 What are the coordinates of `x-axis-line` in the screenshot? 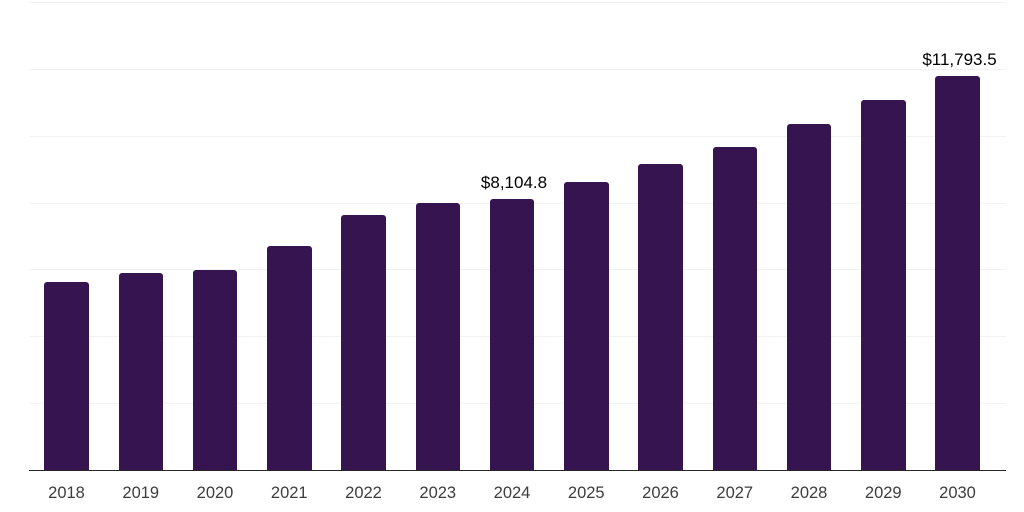 It's located at (517, 470).